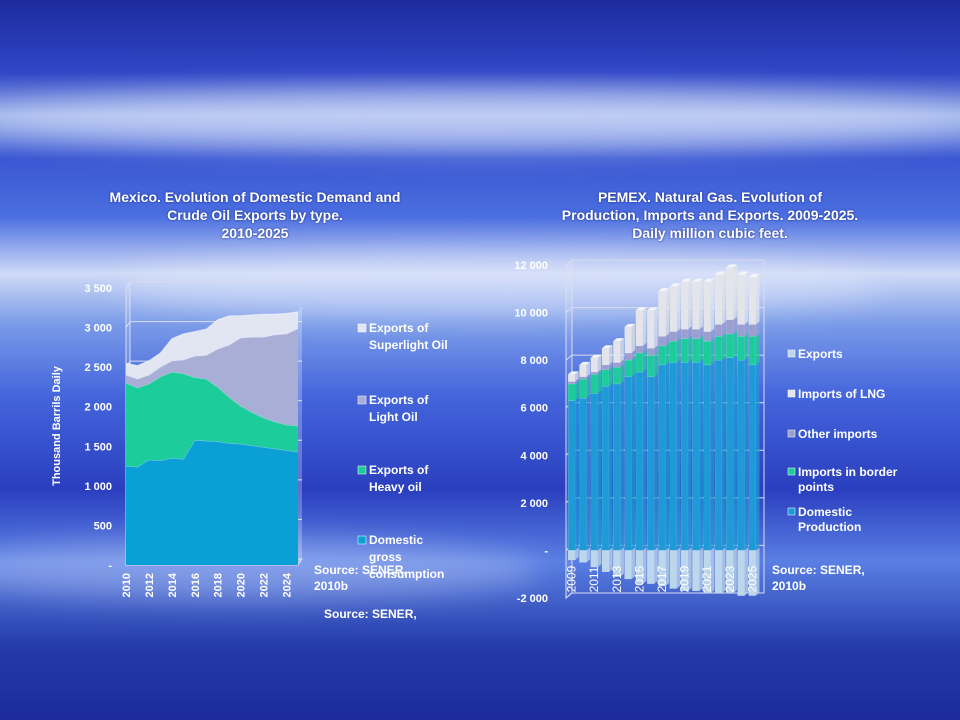 The height and width of the screenshot is (720, 960). I want to click on x-tick-label: 2020, so click(242, 585).